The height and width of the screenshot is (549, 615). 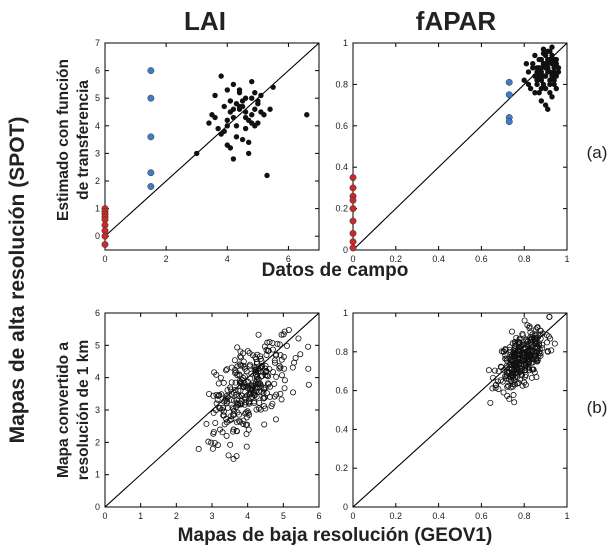 What do you see at coordinates (341, 167) in the screenshot?
I see `y-tick-label: 0.4` at bounding box center [341, 167].